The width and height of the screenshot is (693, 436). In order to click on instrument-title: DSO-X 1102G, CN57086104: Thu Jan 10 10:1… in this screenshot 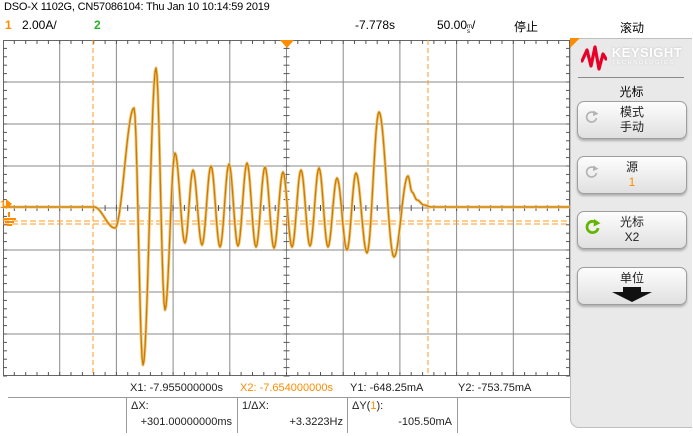, I will do `click(137, 7)`.